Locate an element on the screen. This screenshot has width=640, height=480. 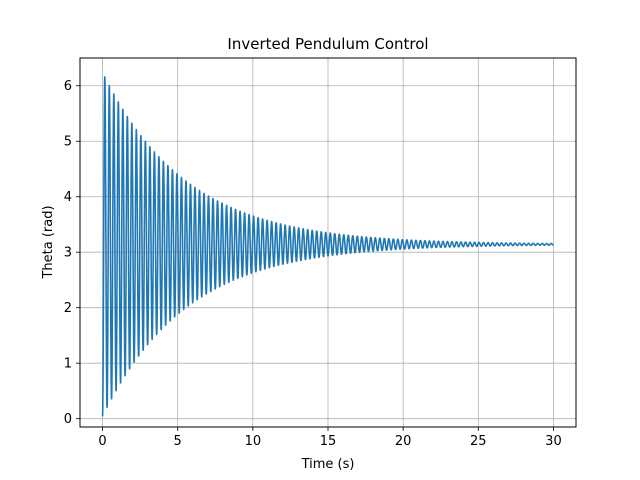
y-tick-label: 3 is located at coordinates (68, 253).